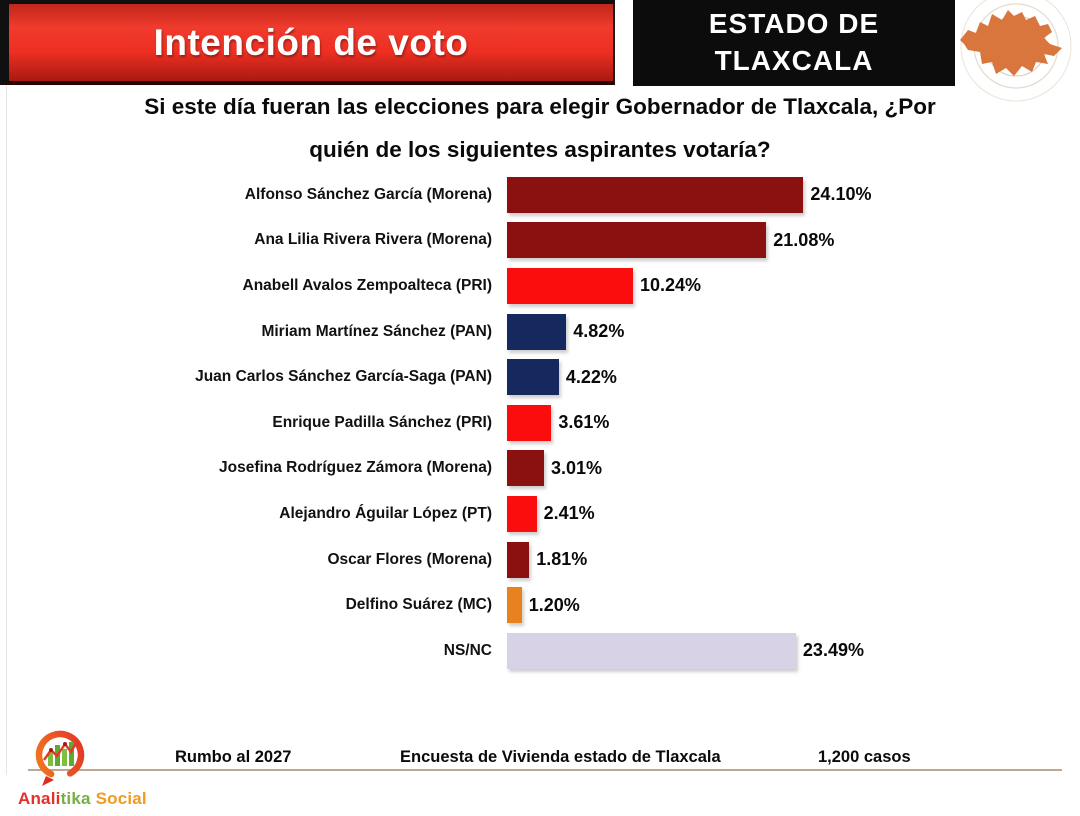  What do you see at coordinates (373, 240) in the screenshot?
I see `bar-label: Ana Lilia Rivera Rivera (Morena)` at bounding box center [373, 240].